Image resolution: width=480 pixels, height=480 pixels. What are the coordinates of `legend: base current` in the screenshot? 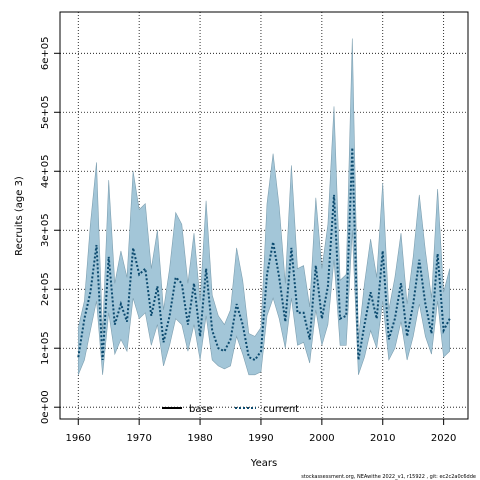 It's located at (230, 409).